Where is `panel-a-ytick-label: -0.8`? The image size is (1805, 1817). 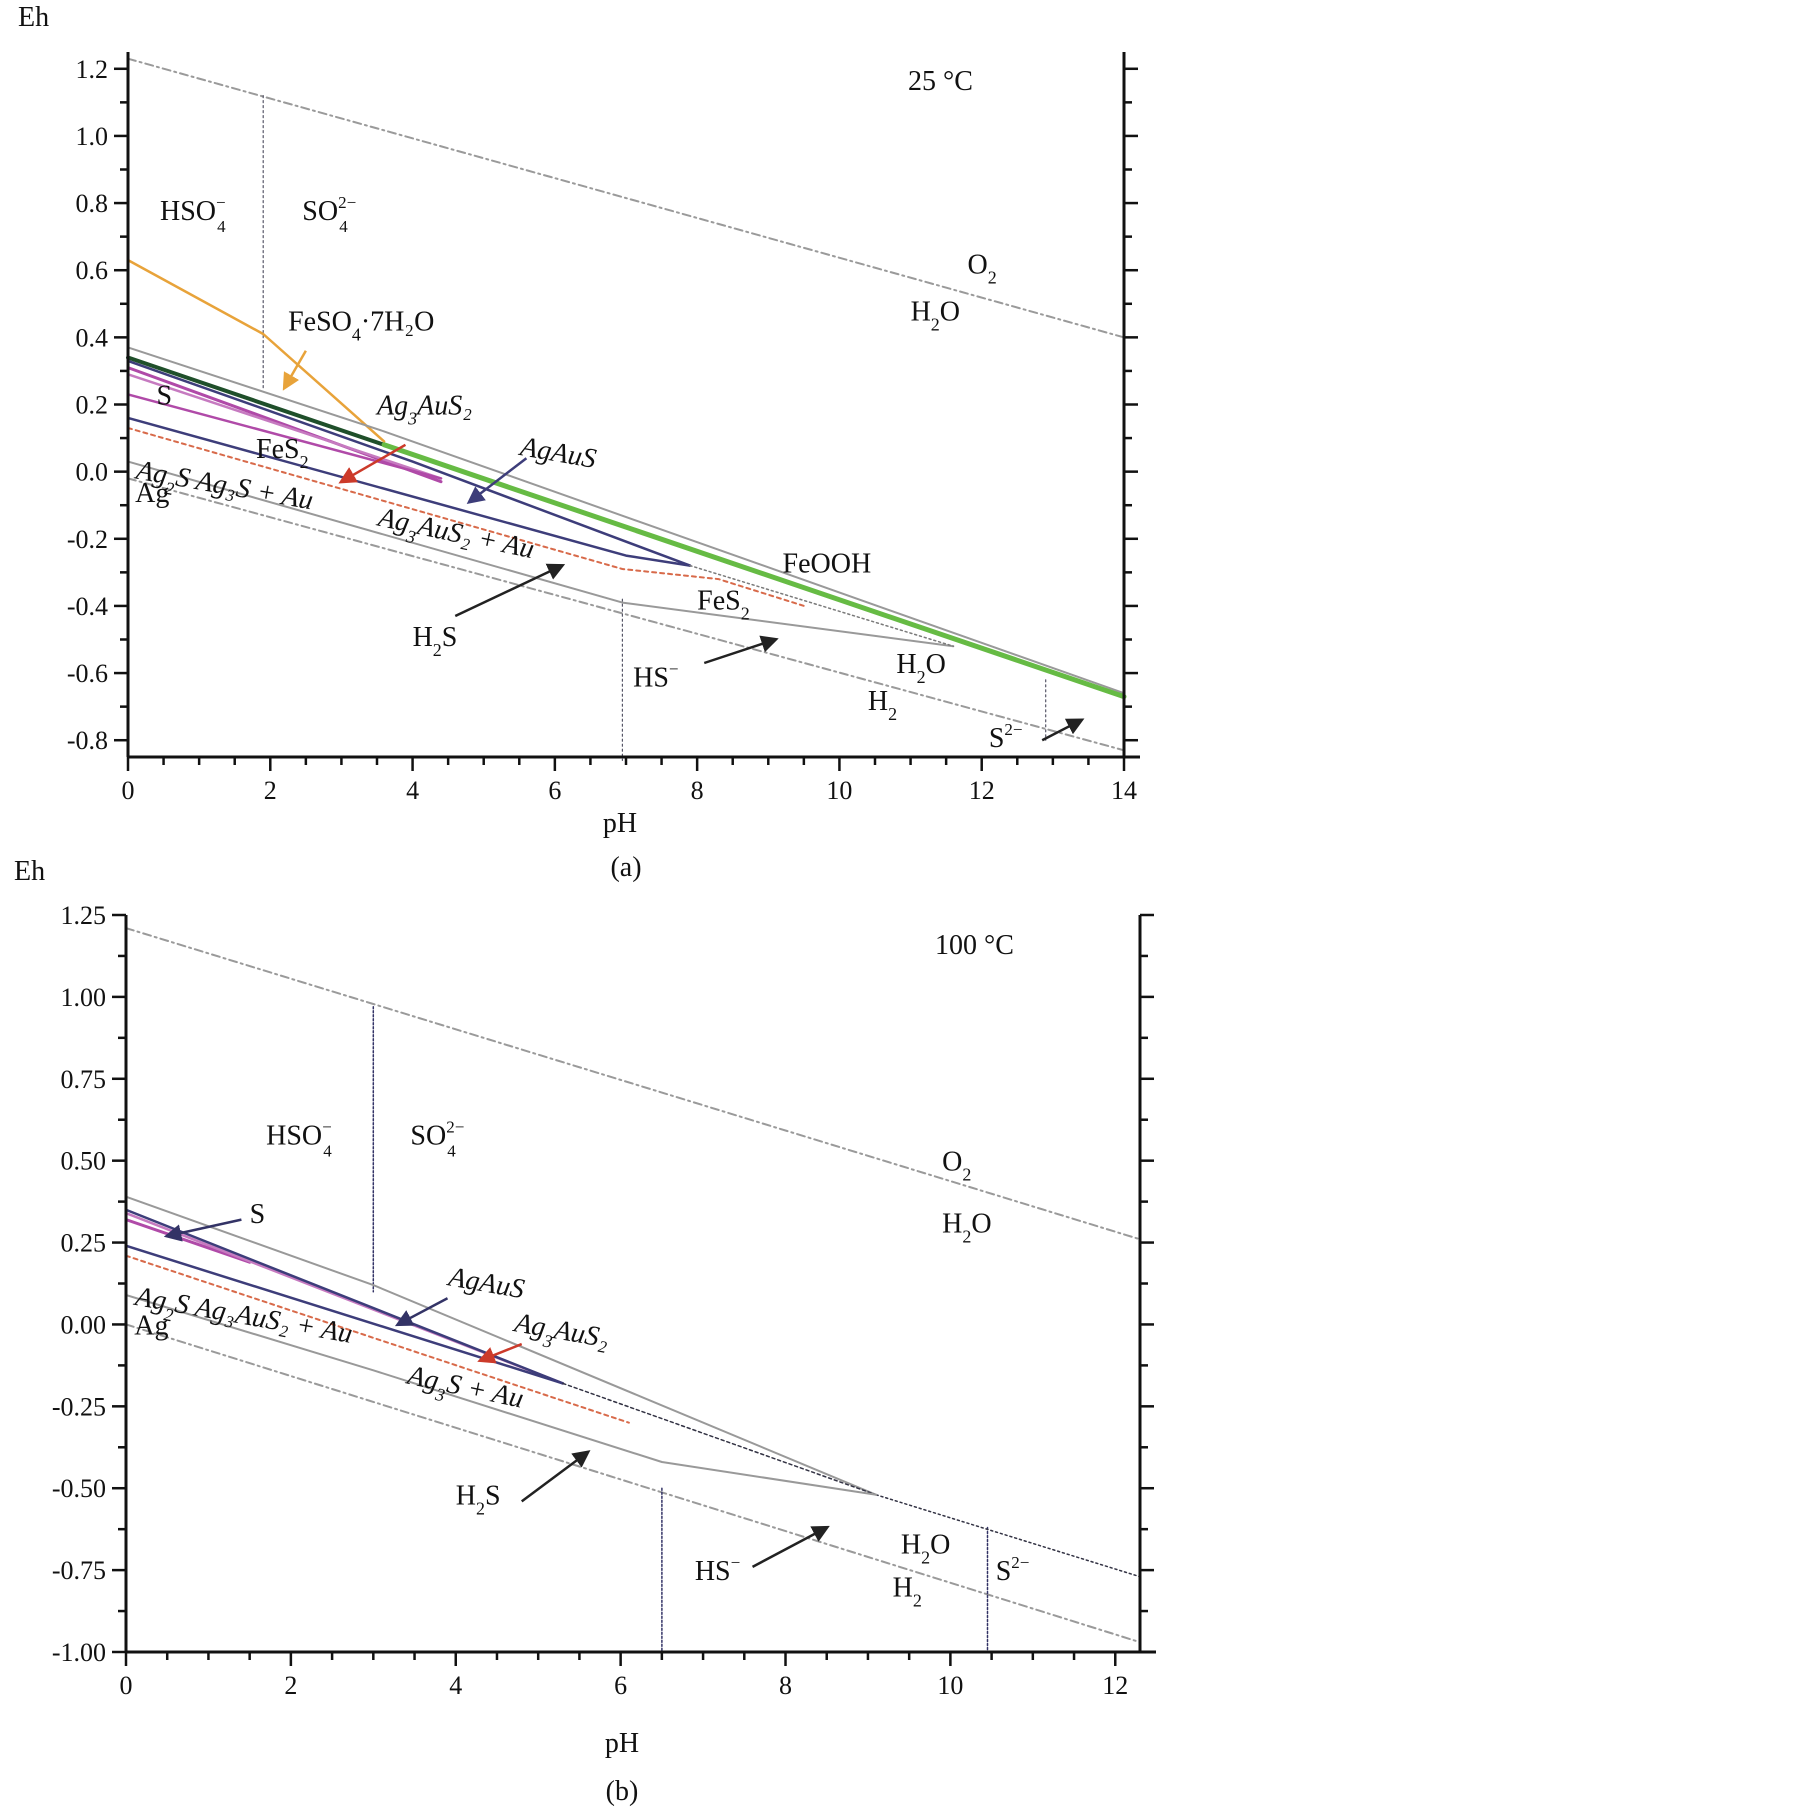 panel-a-ytick-label: -0.8 is located at coordinates (87, 740).